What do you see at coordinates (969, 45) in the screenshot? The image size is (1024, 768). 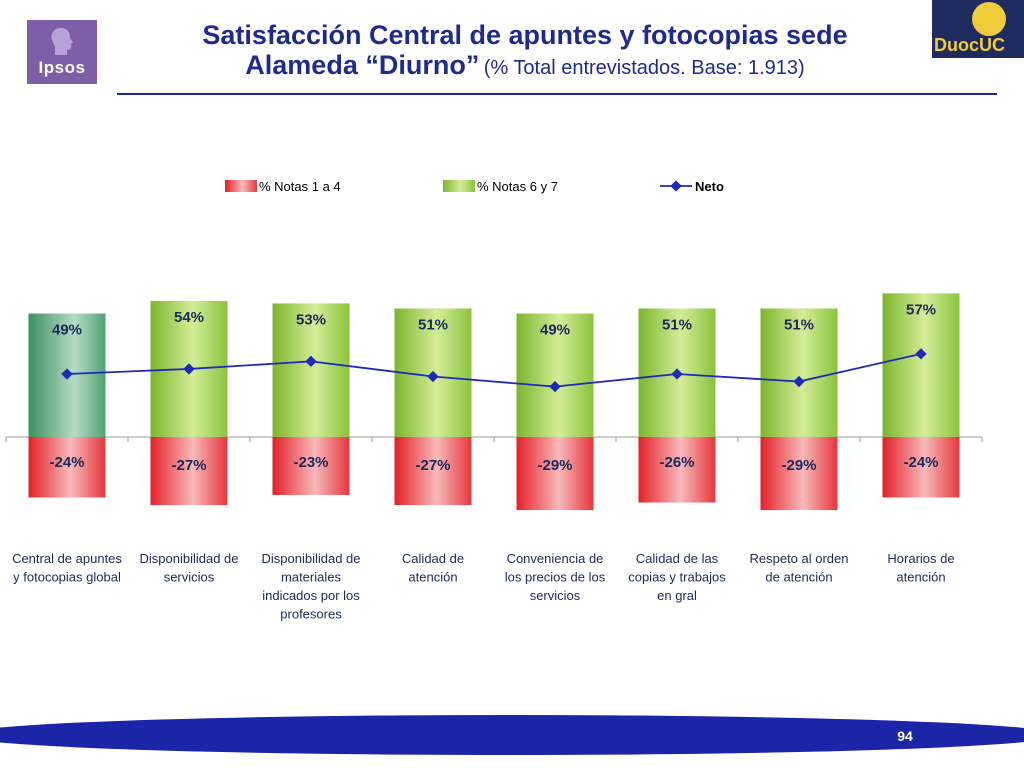 I see `duoc-logo-text: DuocUC` at bounding box center [969, 45].